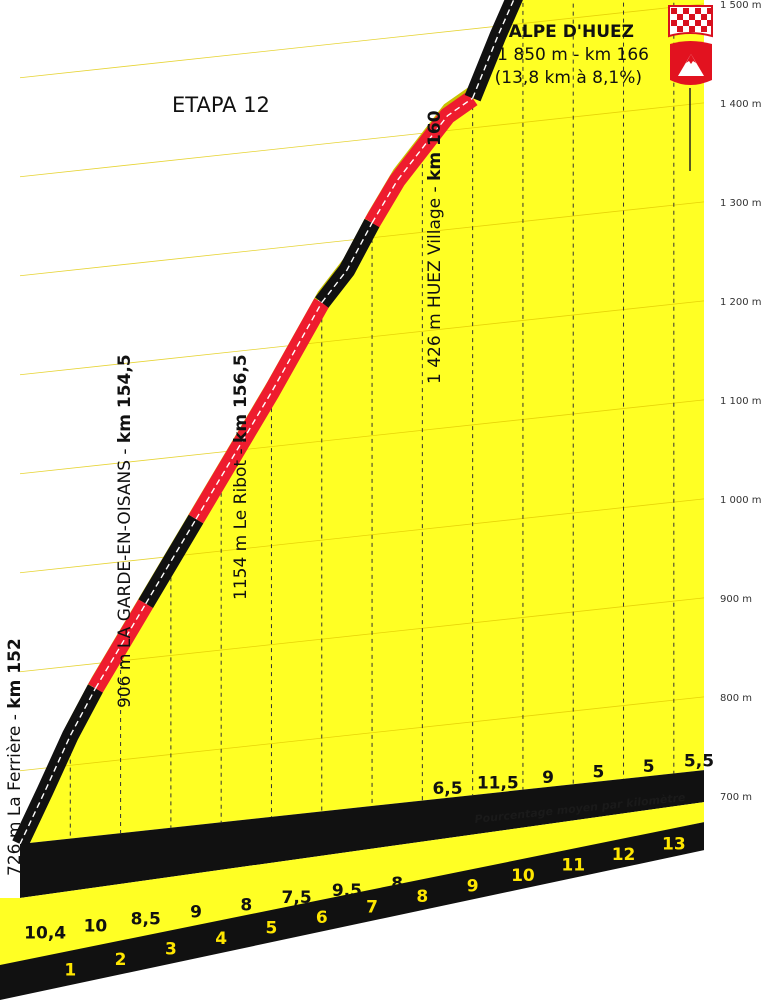 The width and height of the screenshot is (763, 1000). What do you see at coordinates (473, 886) in the screenshot?
I see `km-marker: 9` at bounding box center [473, 886].